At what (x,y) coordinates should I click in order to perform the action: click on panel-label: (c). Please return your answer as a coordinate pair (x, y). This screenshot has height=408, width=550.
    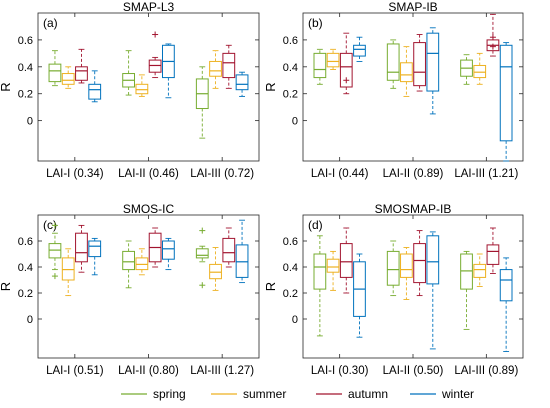
    Looking at the image, I should click on (50, 225).